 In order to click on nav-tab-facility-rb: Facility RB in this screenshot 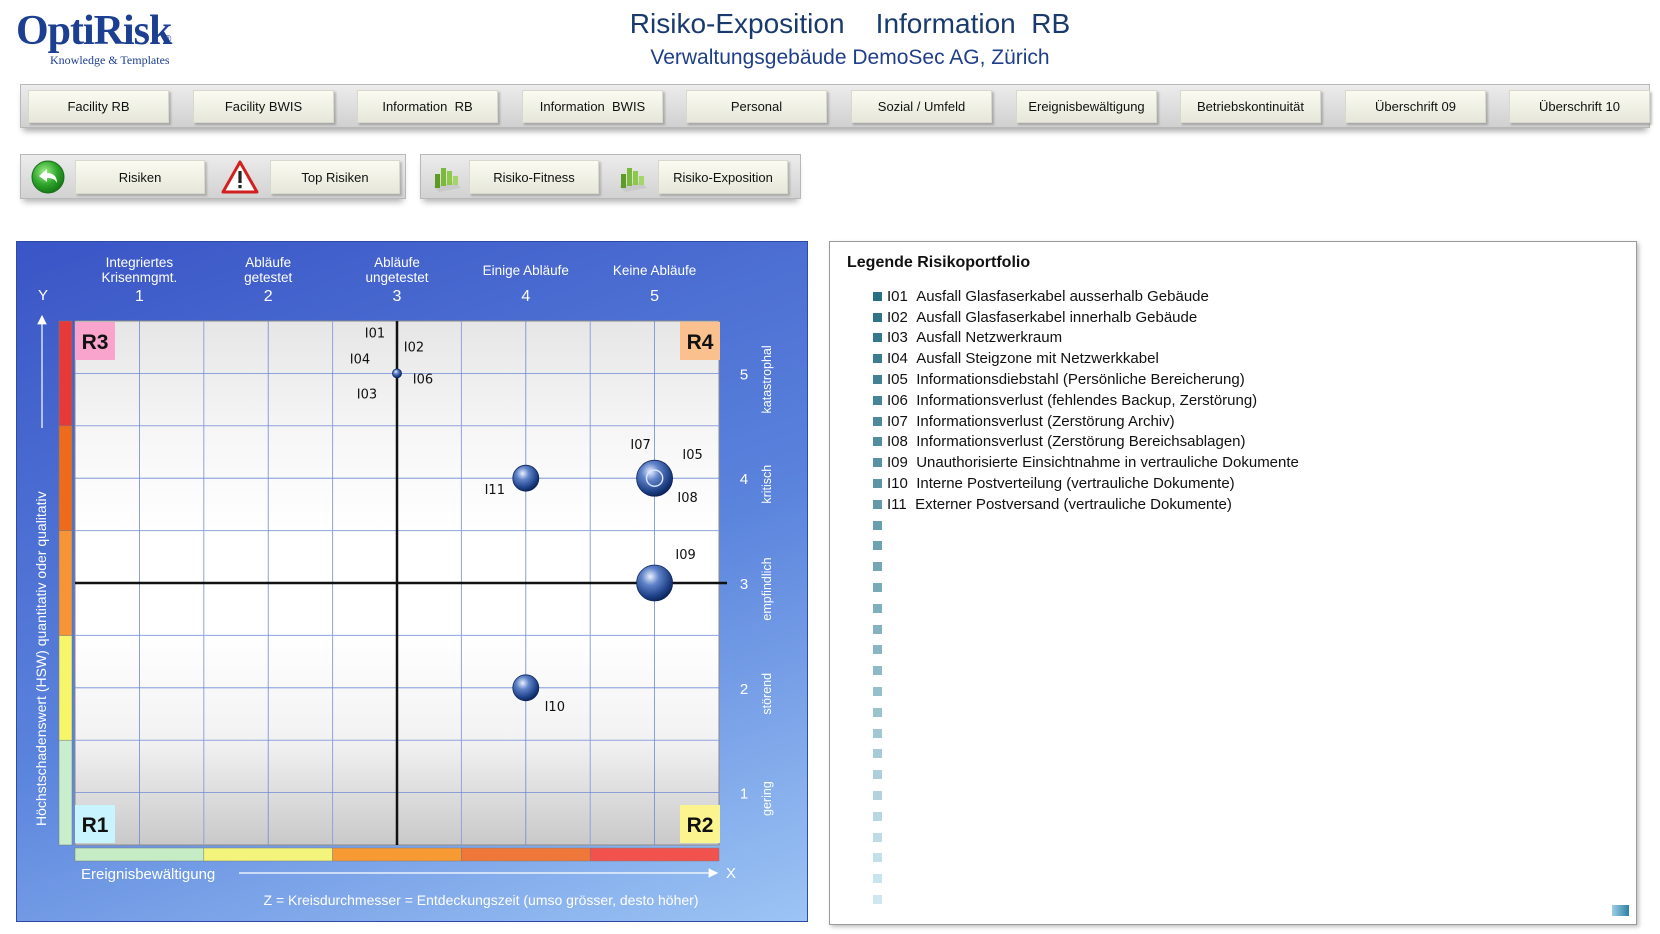, I will do `click(98, 106)`.